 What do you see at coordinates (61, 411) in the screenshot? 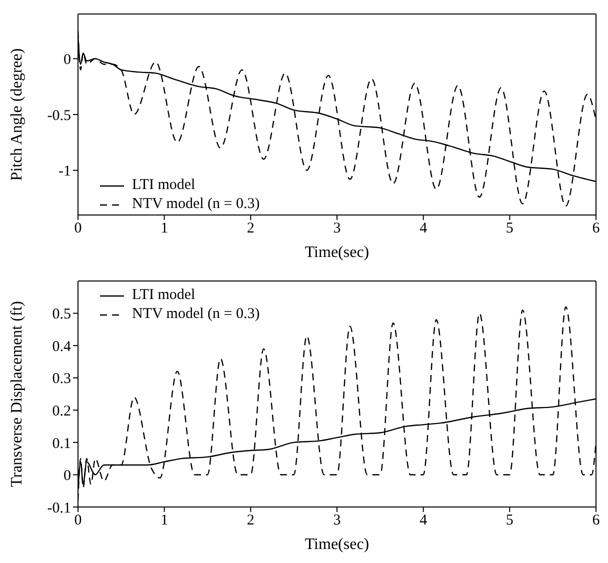
I see `y-tick-label: 0.2` at bounding box center [61, 411].